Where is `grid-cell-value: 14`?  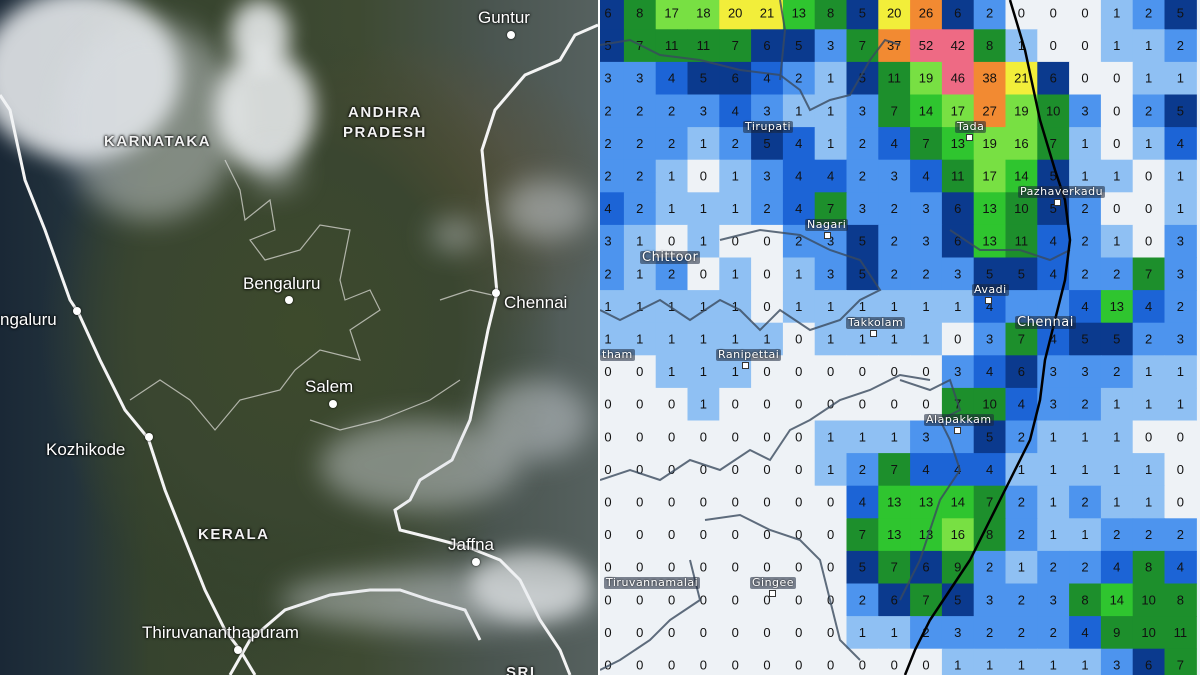 grid-cell-value: 14 is located at coordinates (958, 502).